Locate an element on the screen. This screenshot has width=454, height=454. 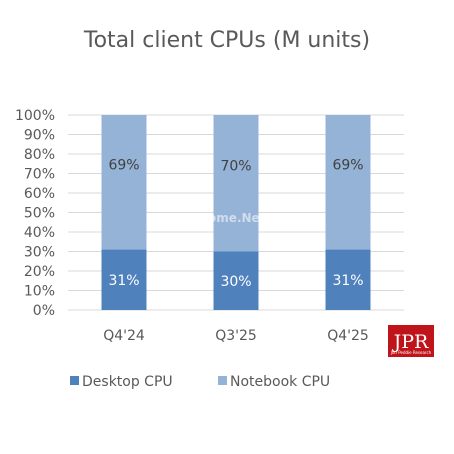
data-label: 30% is located at coordinates (235, 282).